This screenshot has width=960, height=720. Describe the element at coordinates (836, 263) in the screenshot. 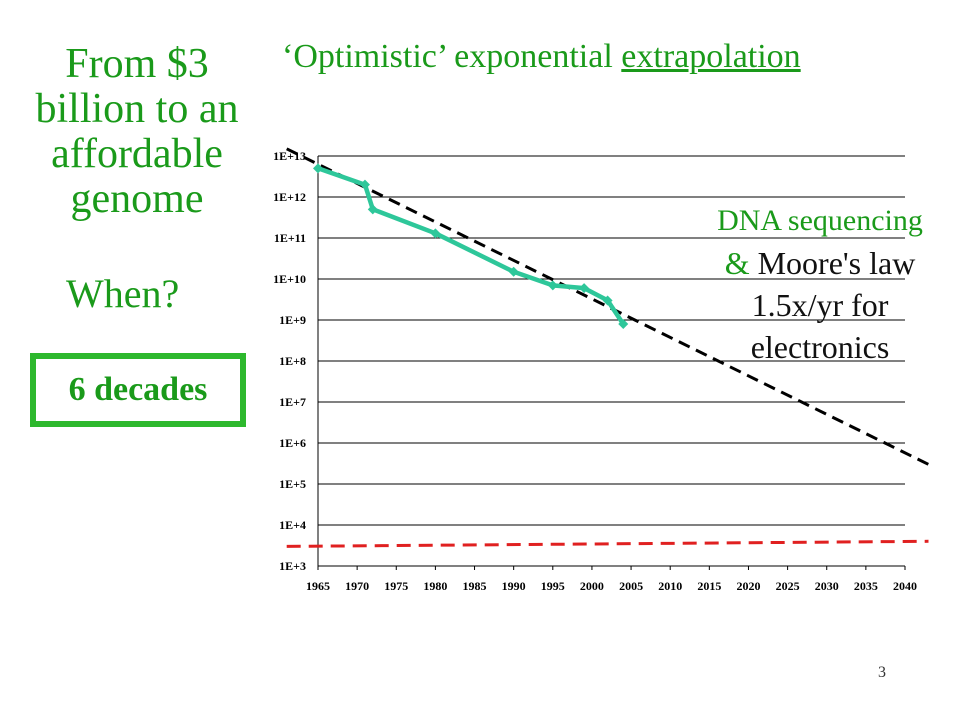

I see `side-note-moores-law: Moore's law` at that location.